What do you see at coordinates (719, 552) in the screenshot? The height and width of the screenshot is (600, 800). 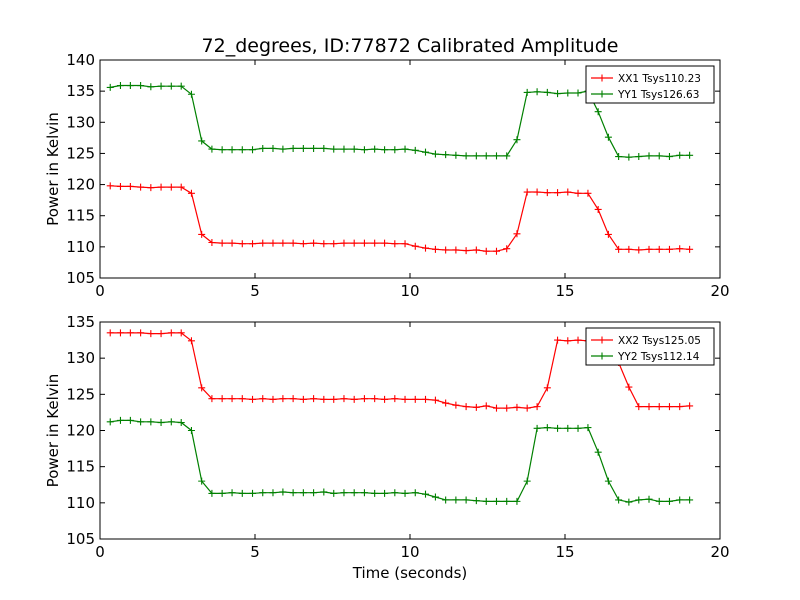 I see `x-tick-label: 20` at bounding box center [719, 552].